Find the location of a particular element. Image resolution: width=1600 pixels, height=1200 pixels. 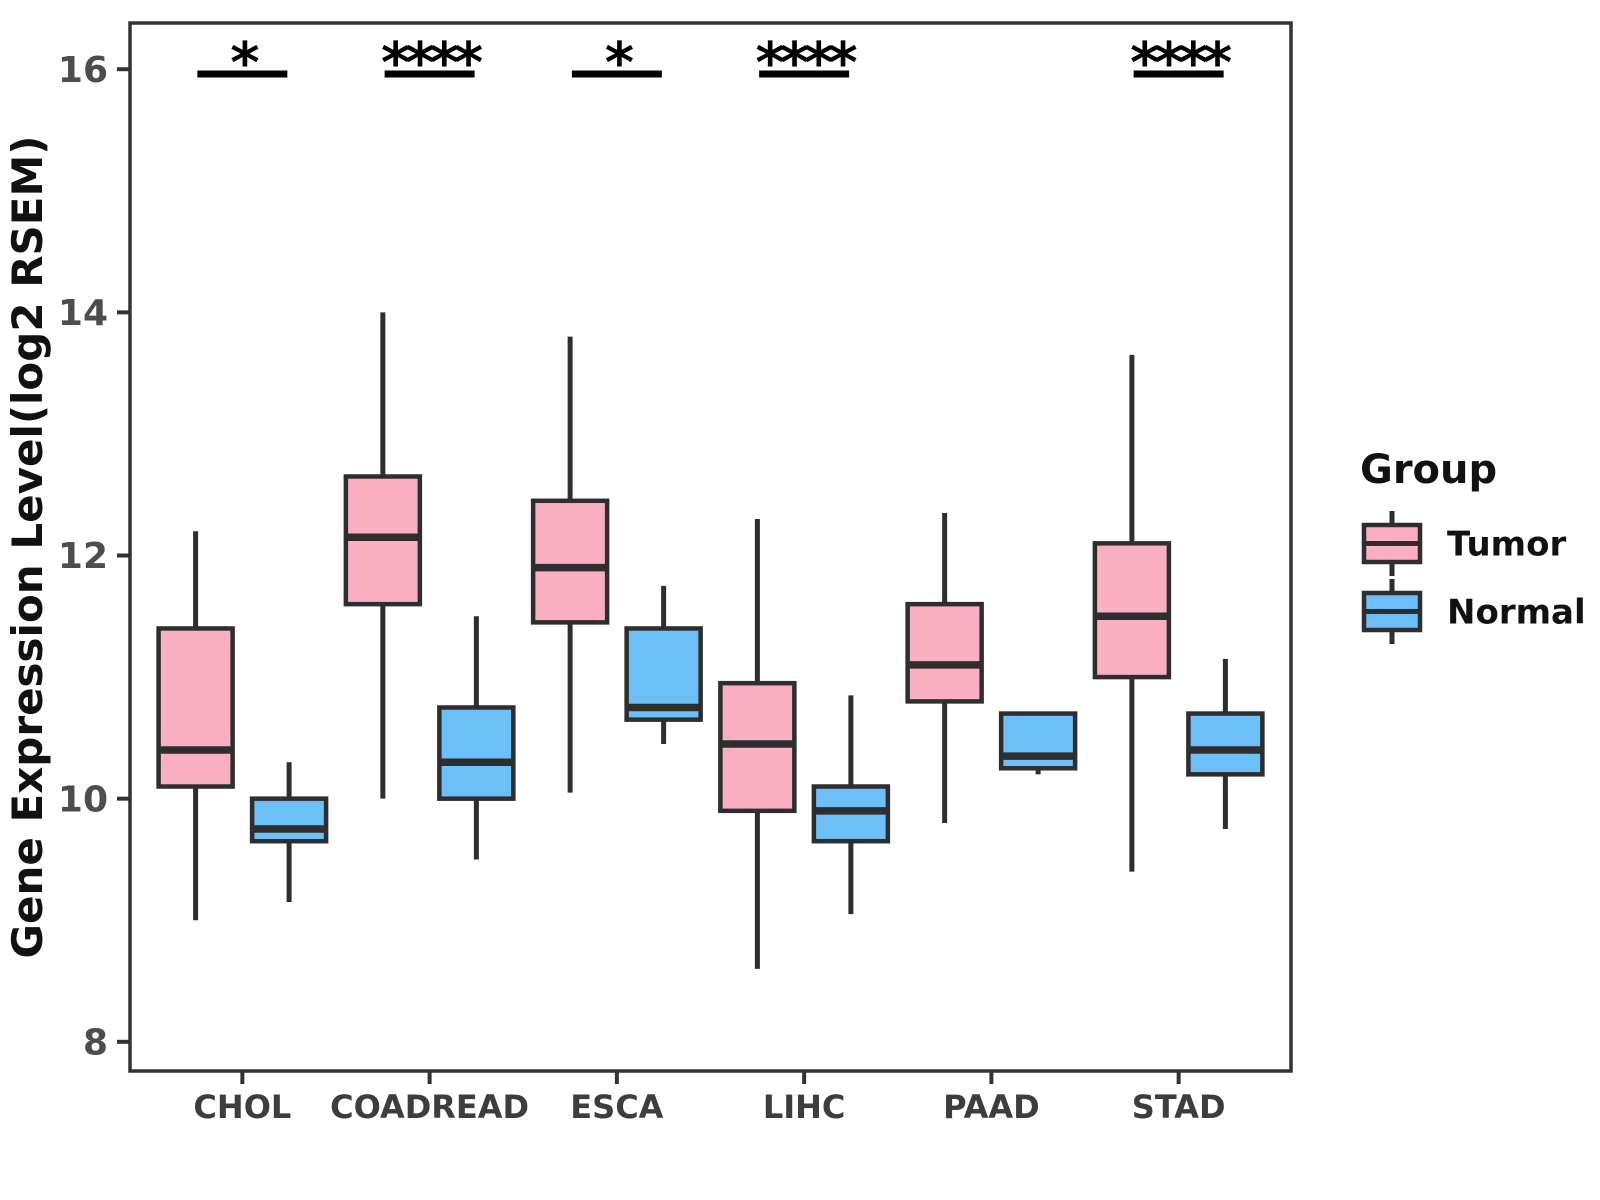

box-chol-normal is located at coordinates (289, 820).